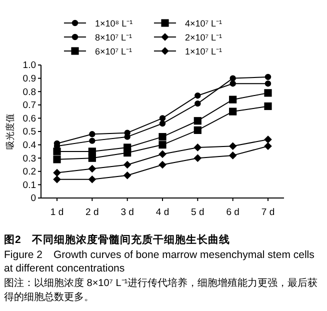  Describe the element at coordinates (197, 212) in the screenshot. I see `x-tick-label: 5 d` at that location.